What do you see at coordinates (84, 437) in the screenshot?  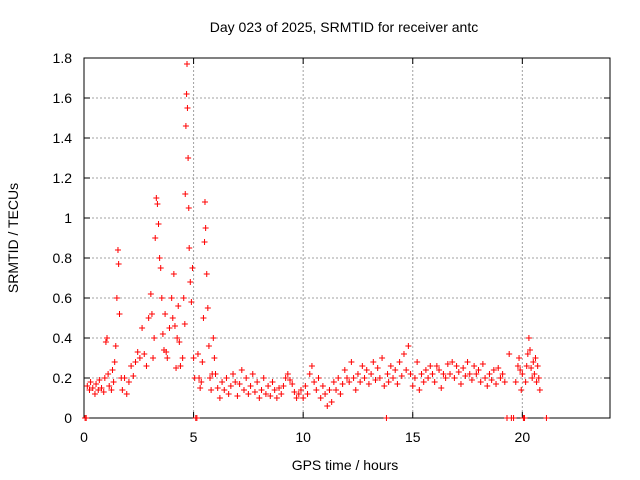 I see `x-tick-label: 0` at bounding box center [84, 437].